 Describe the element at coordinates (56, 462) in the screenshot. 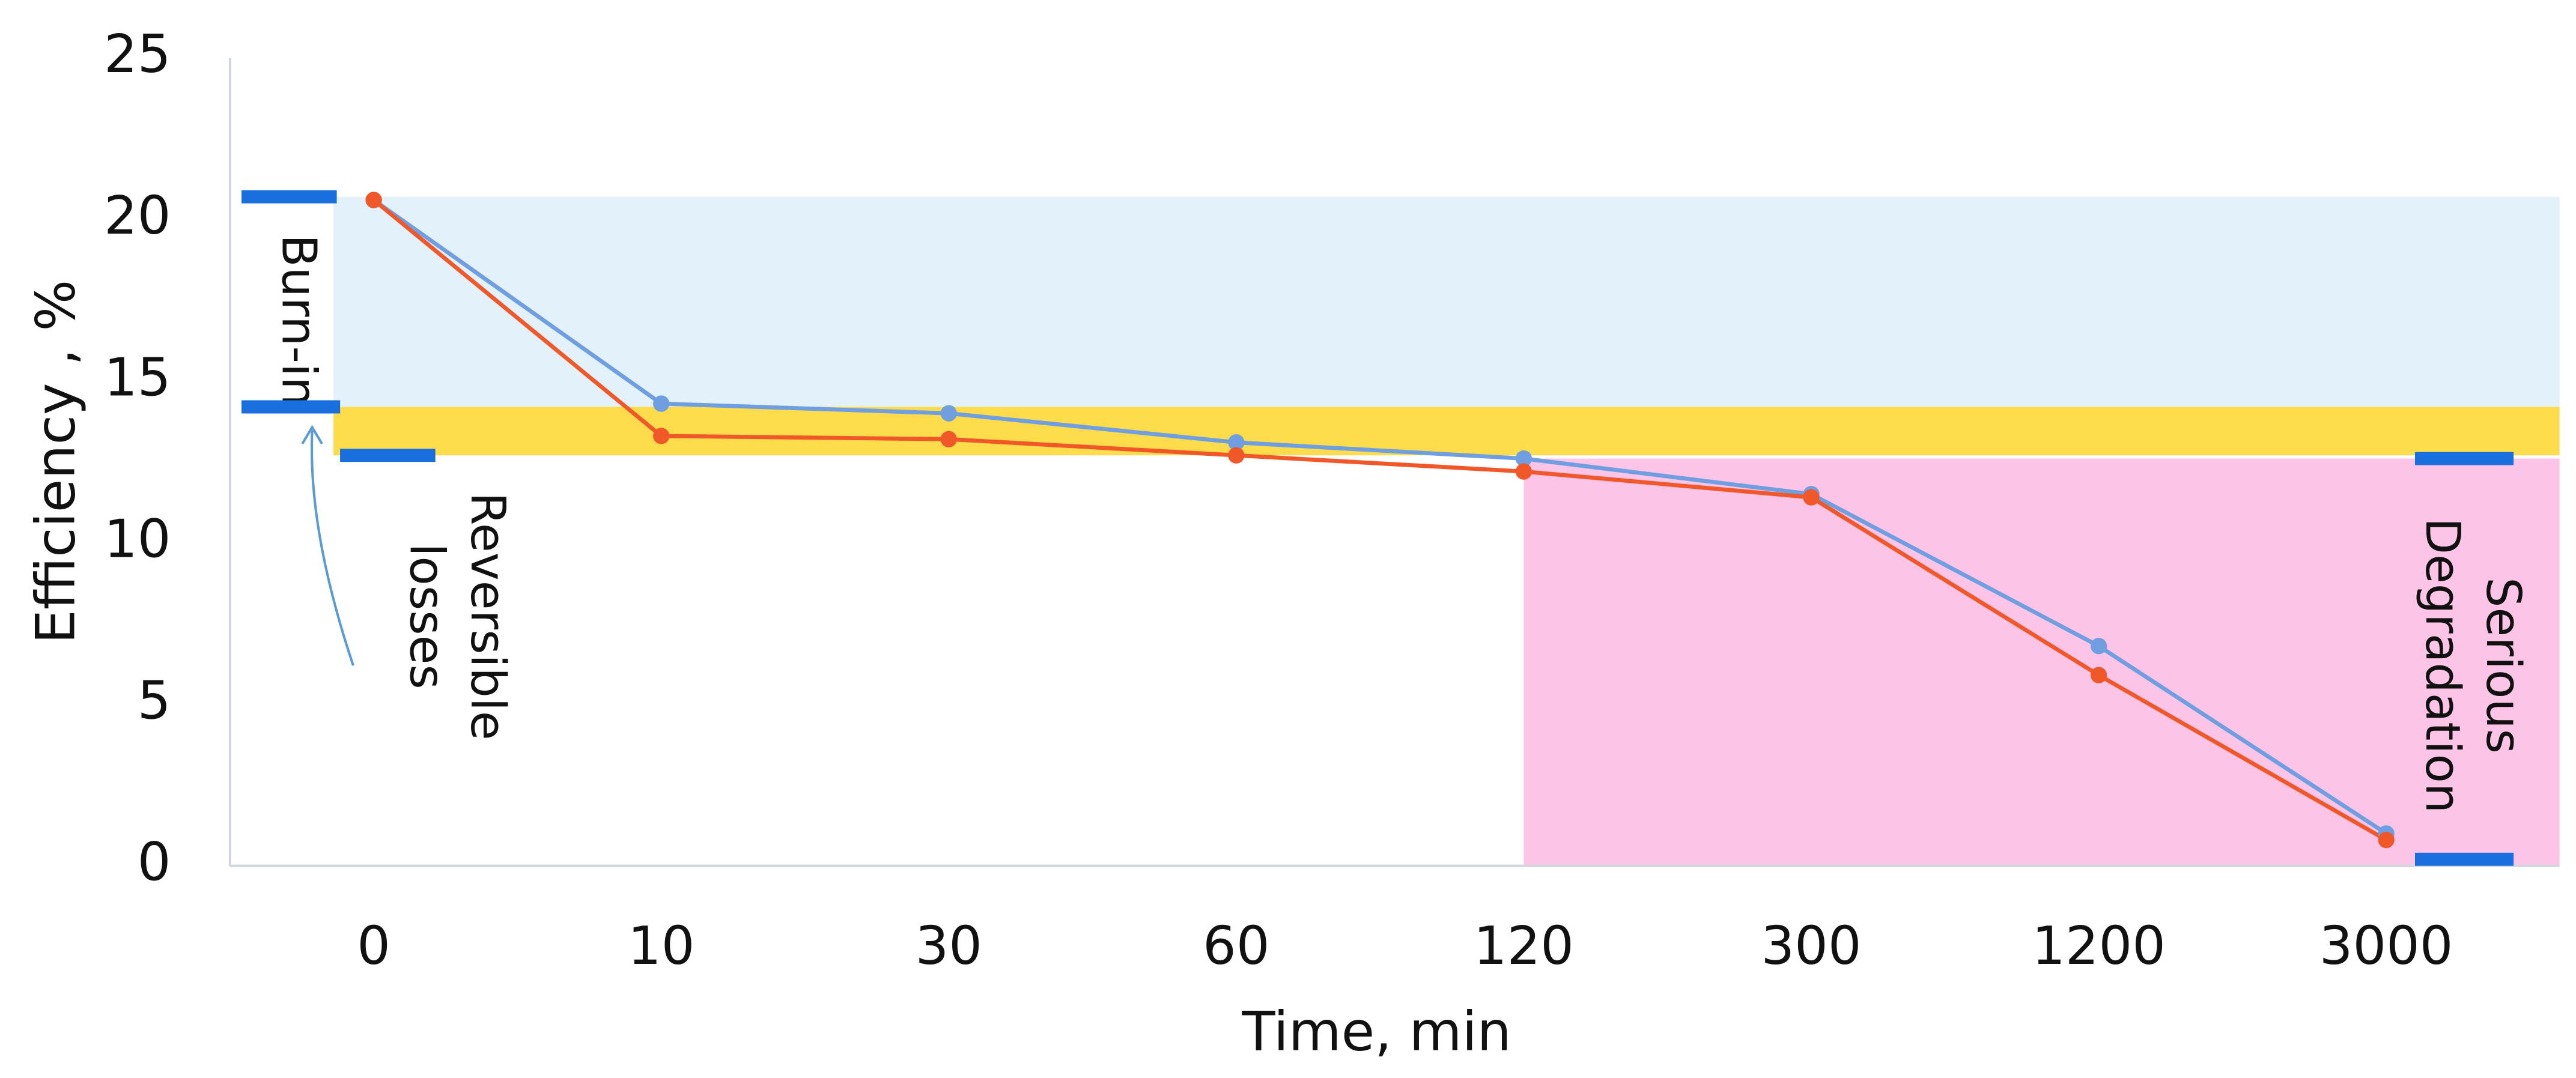

I see `y-axis-title: Efficiency , %` at that location.